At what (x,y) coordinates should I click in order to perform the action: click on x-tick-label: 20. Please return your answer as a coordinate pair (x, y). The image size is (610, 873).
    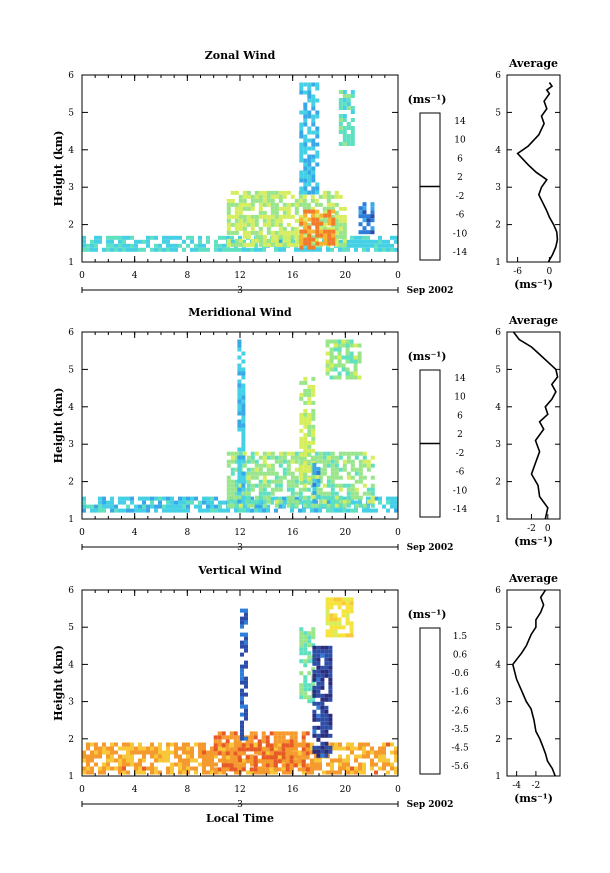
    Looking at the image, I should click on (346, 533).